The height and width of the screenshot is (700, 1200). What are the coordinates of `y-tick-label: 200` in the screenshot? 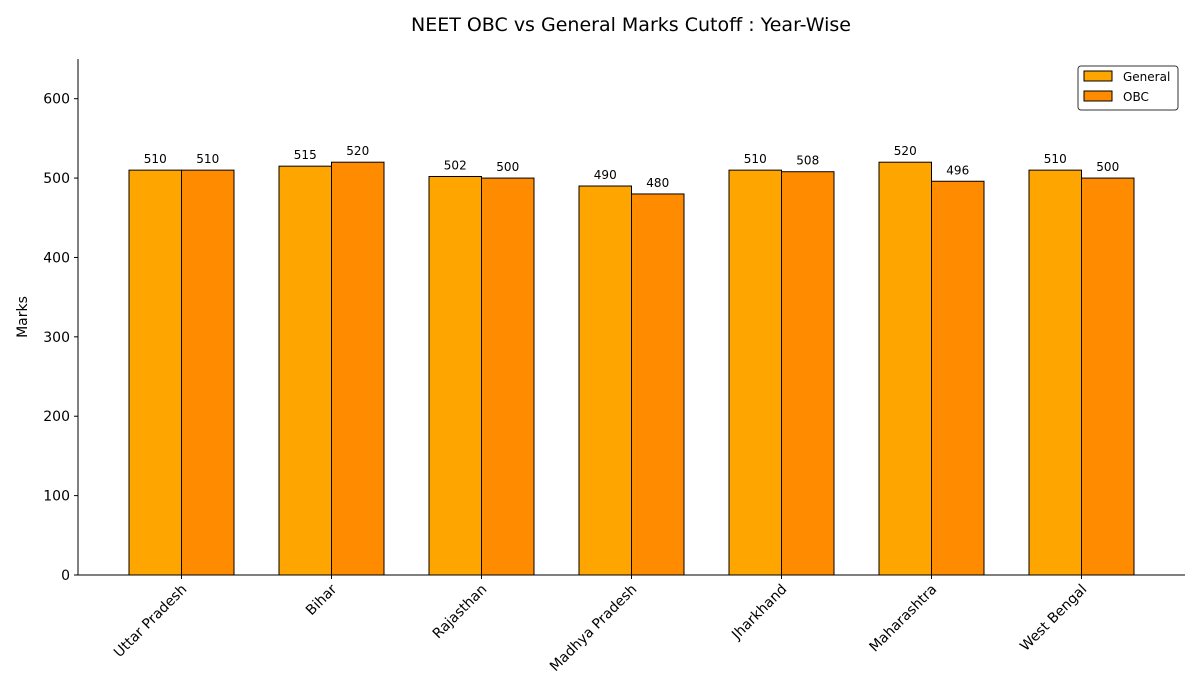 It's located at (56, 417).